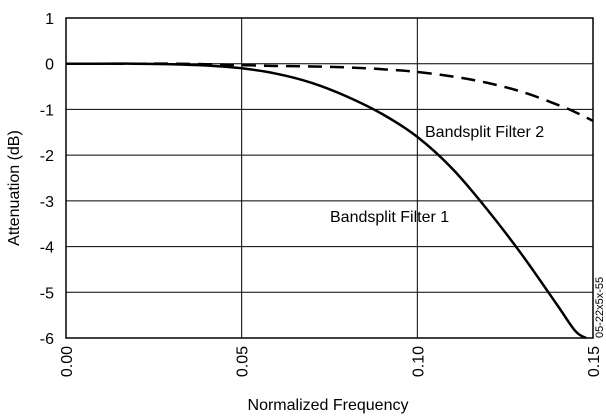 The image size is (606, 417). What do you see at coordinates (47, 248) in the screenshot?
I see `y-tick-label: -4` at bounding box center [47, 248].